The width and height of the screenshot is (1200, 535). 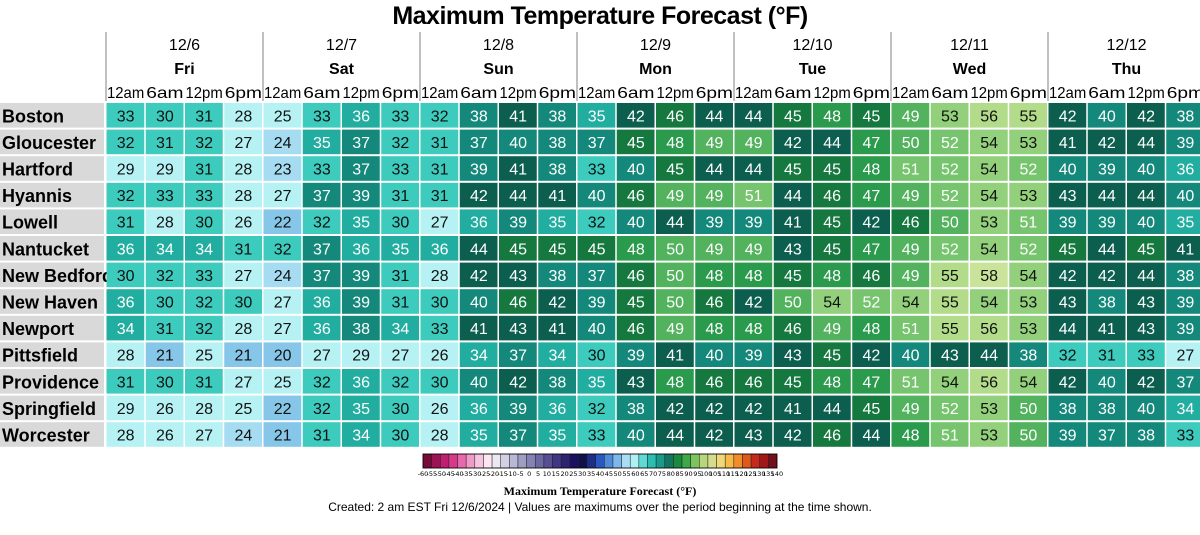 What do you see at coordinates (714, 276) in the screenshot?
I see `cell-value-label: 48` at bounding box center [714, 276].